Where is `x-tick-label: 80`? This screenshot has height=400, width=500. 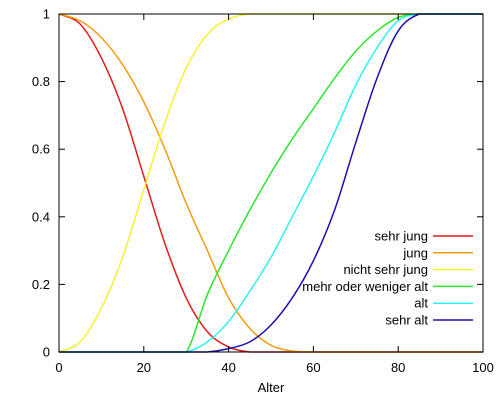
x-tick-label: 80 is located at coordinates (398, 367).